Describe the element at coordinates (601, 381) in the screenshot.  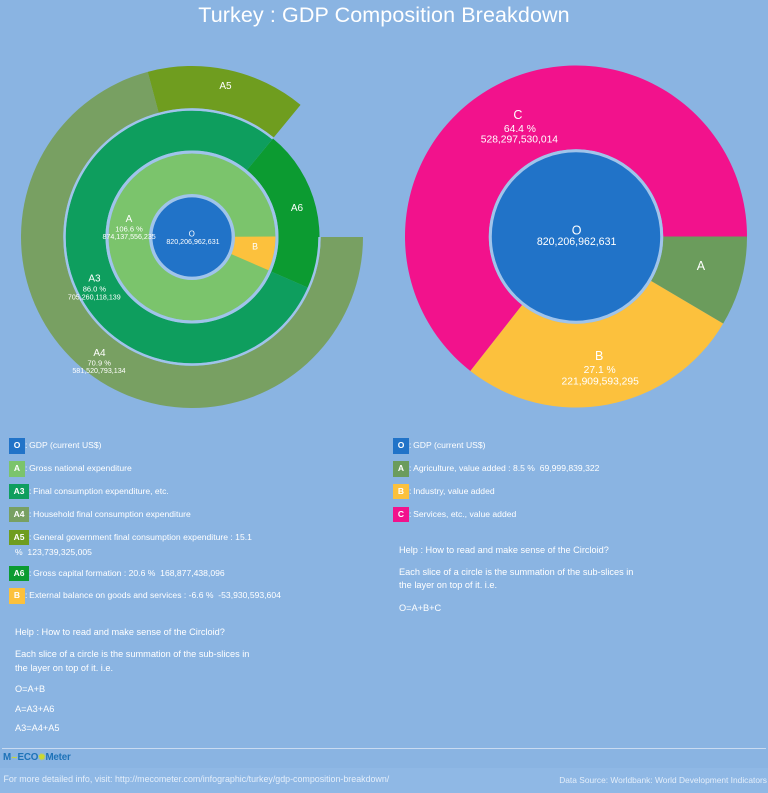
I see `svg-text: 221,909,593,295` at that location.